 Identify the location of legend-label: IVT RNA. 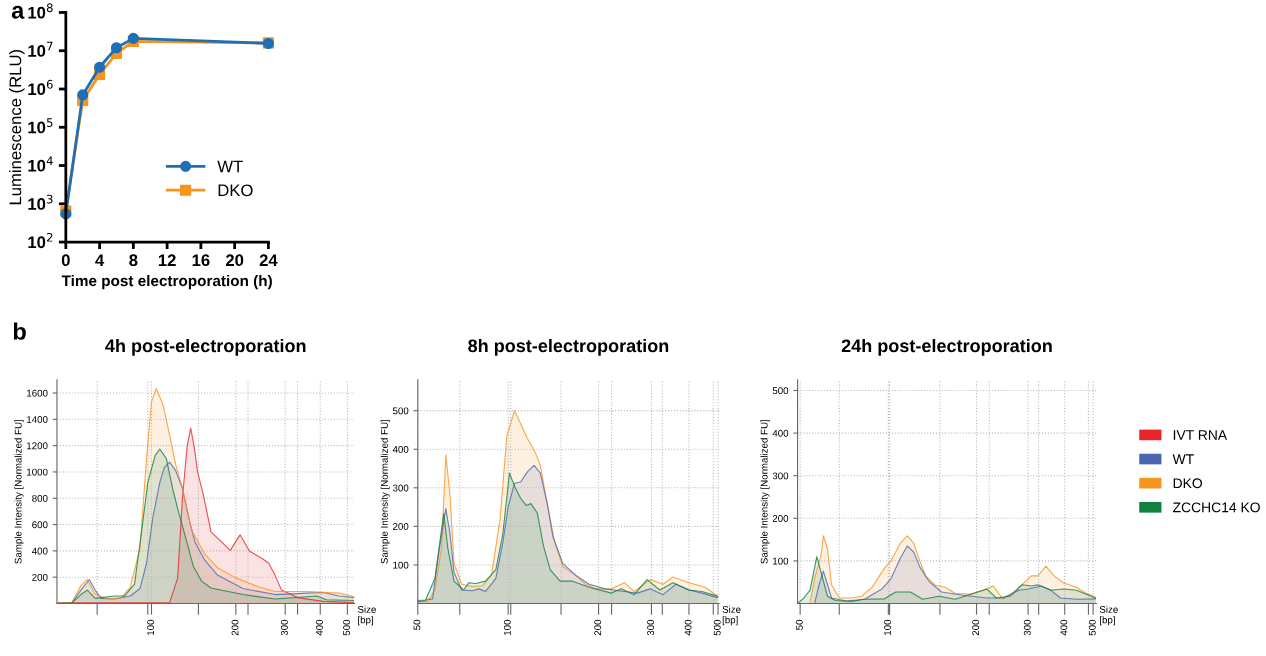
(1200, 435).